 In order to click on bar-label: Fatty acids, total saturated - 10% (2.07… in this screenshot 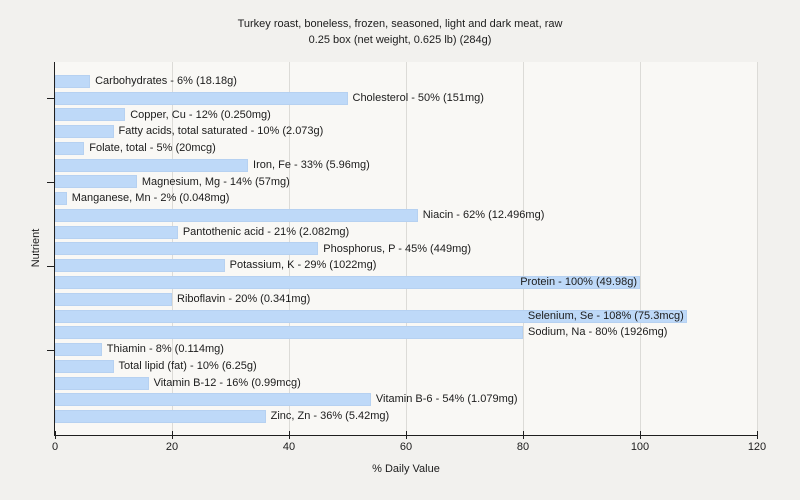, I will do `click(221, 131)`.